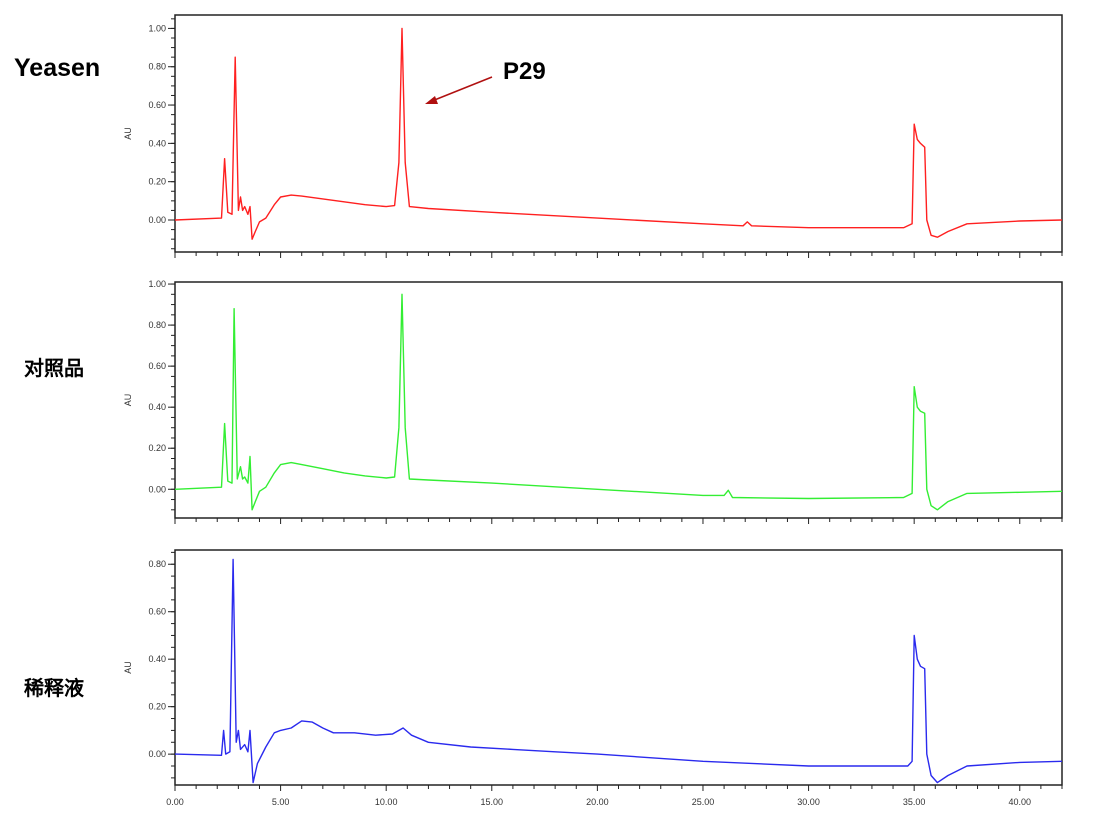 Image resolution: width=1094 pixels, height=815 pixels. What do you see at coordinates (54, 368) in the screenshot?
I see `panel-label-reference: 对照品` at bounding box center [54, 368].